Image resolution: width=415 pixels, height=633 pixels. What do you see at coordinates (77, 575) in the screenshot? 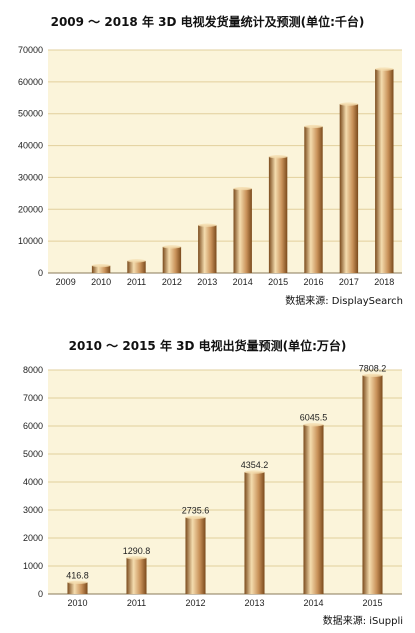
I see `data-label: 416.8` at bounding box center [77, 575].